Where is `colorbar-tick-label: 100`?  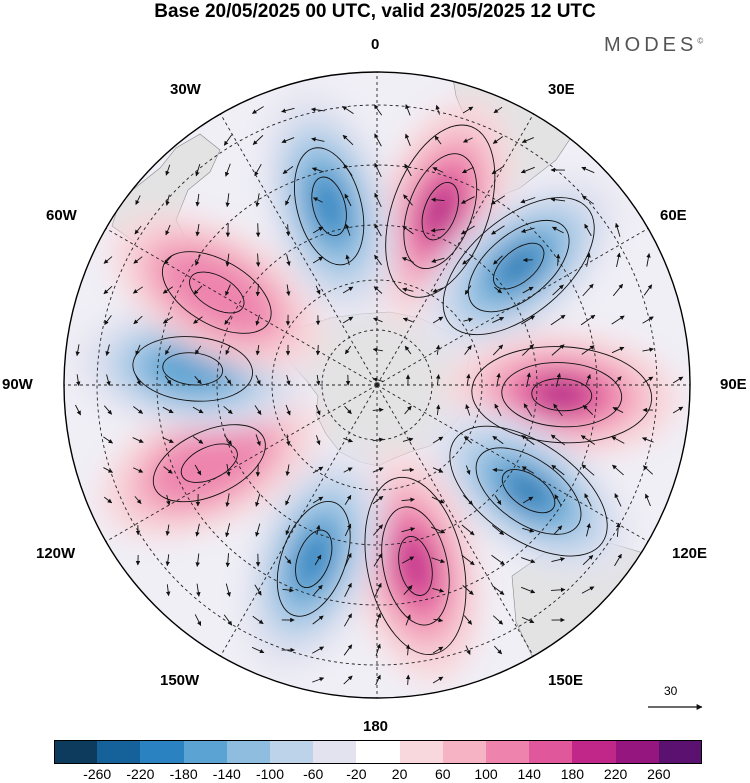 colorbar-tick-label: 100 is located at coordinates (486, 774).